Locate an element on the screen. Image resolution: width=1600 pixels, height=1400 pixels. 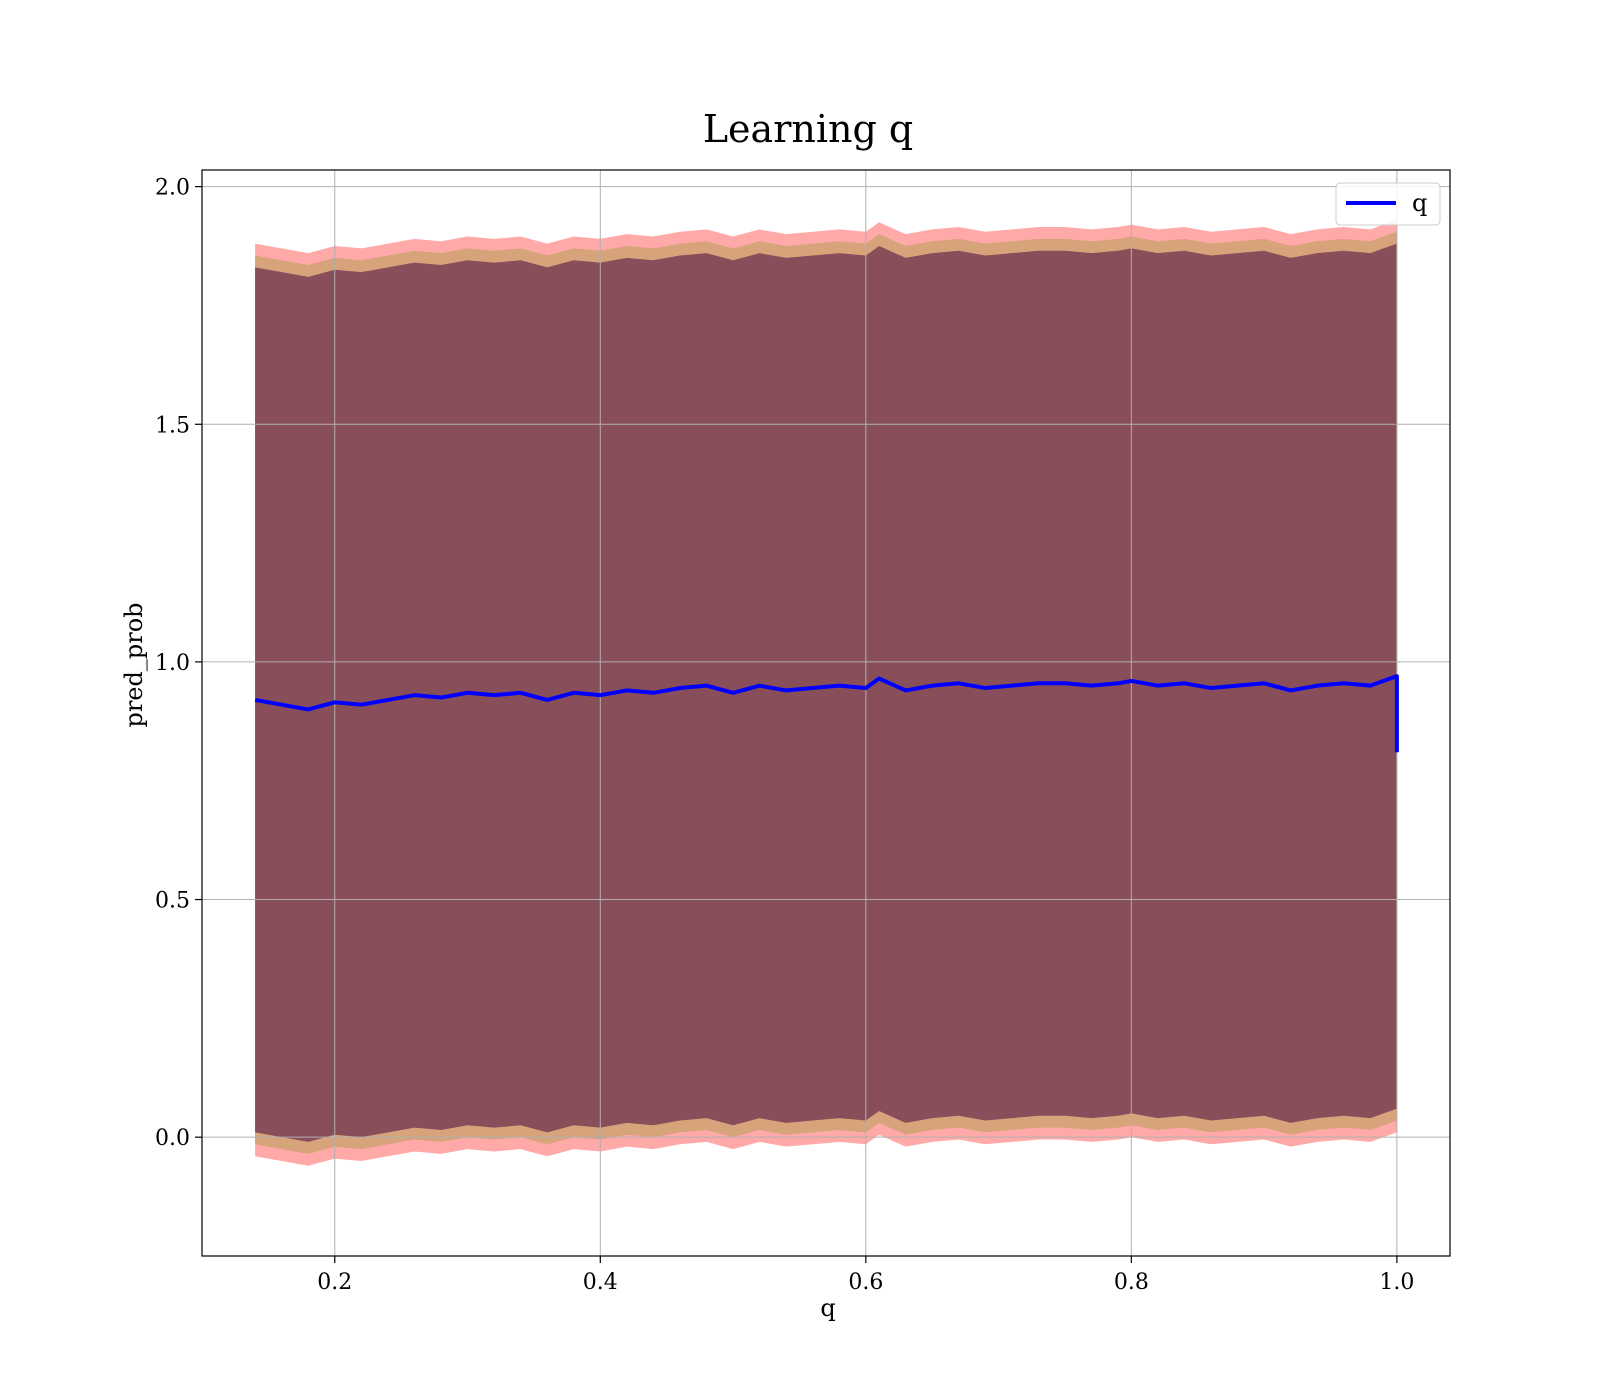
x-tick-label: 0.6 is located at coordinates (865, 1282).